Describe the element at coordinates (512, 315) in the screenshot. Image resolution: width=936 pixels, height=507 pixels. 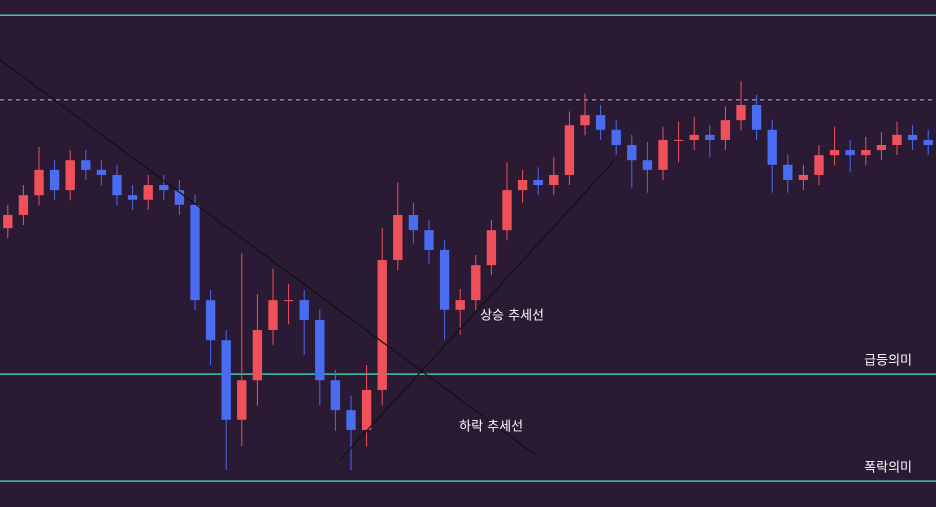
I see `trend-label: 상승 추세선` at that location.